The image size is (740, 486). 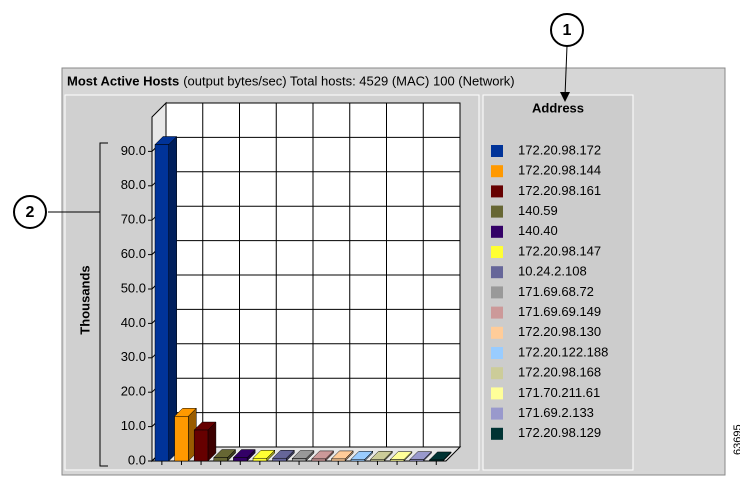 What do you see at coordinates (736, 439) in the screenshot?
I see `figure-id: 63695` at bounding box center [736, 439].